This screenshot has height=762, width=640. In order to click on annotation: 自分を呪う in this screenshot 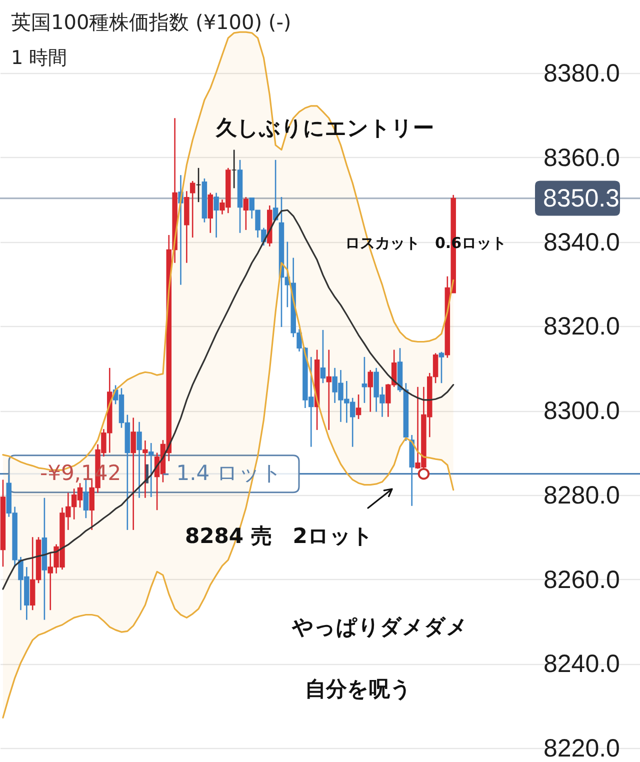, I will do `click(358, 689)`.